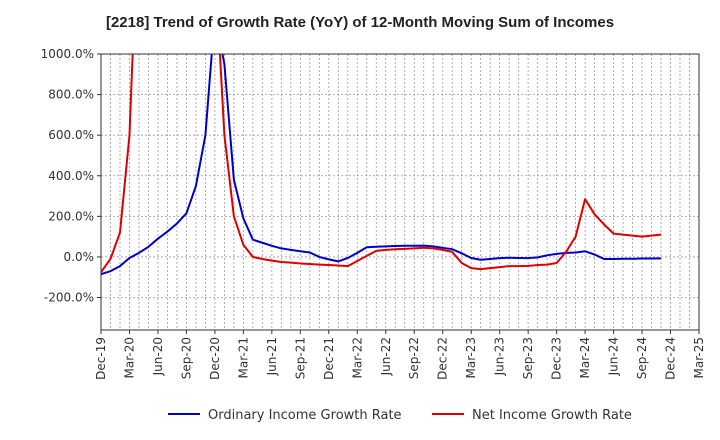 This screenshot has width=720, height=440. I want to click on x-tick-label: Mar-22, so click(357, 357).